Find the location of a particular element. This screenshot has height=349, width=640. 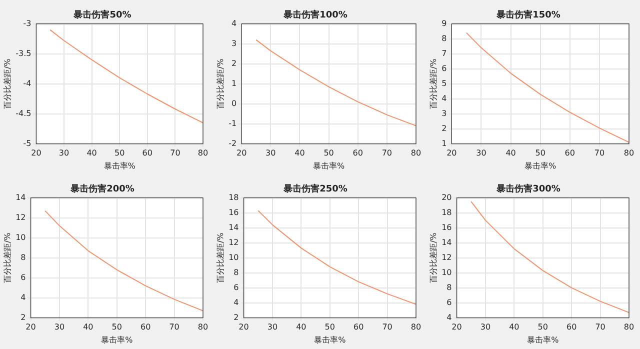

chart-title: 暴击伤害250% is located at coordinates (315, 189).